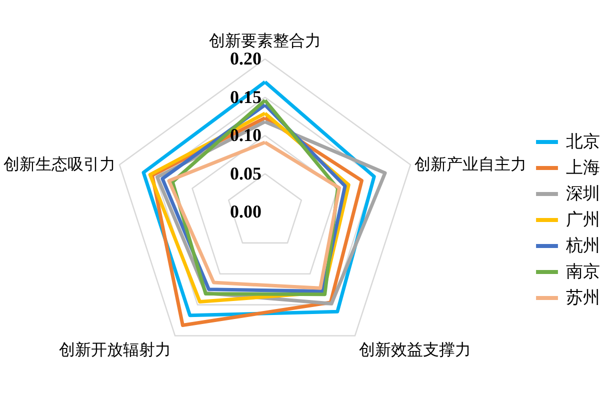  Describe the element at coordinates (470, 164) in the screenshot. I see `spoke-label: 创新产业自主力` at that location.